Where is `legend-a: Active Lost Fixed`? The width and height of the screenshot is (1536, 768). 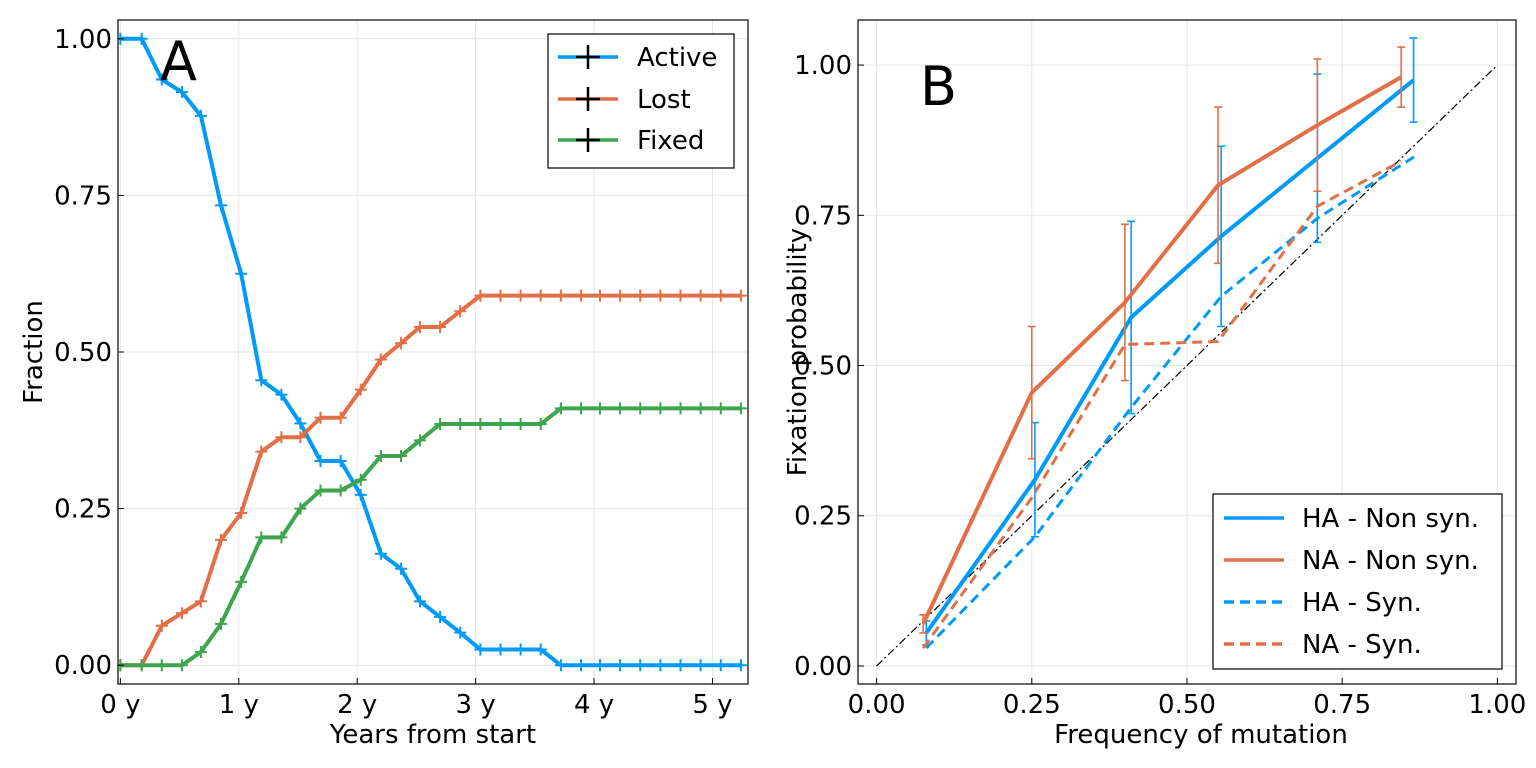
legend-a: Active Lost Fixed is located at coordinates (641, 101).